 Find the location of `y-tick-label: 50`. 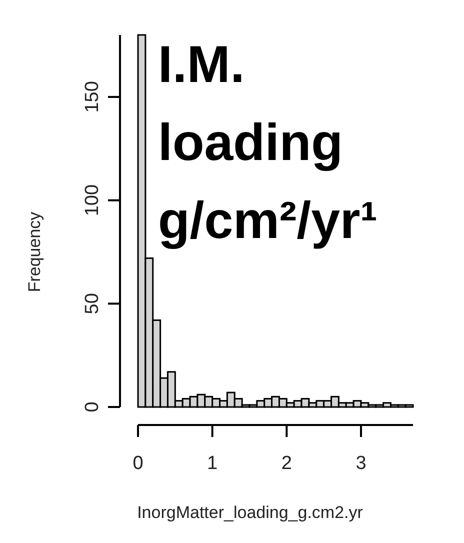

y-tick-label: 50 is located at coordinates (92, 303).